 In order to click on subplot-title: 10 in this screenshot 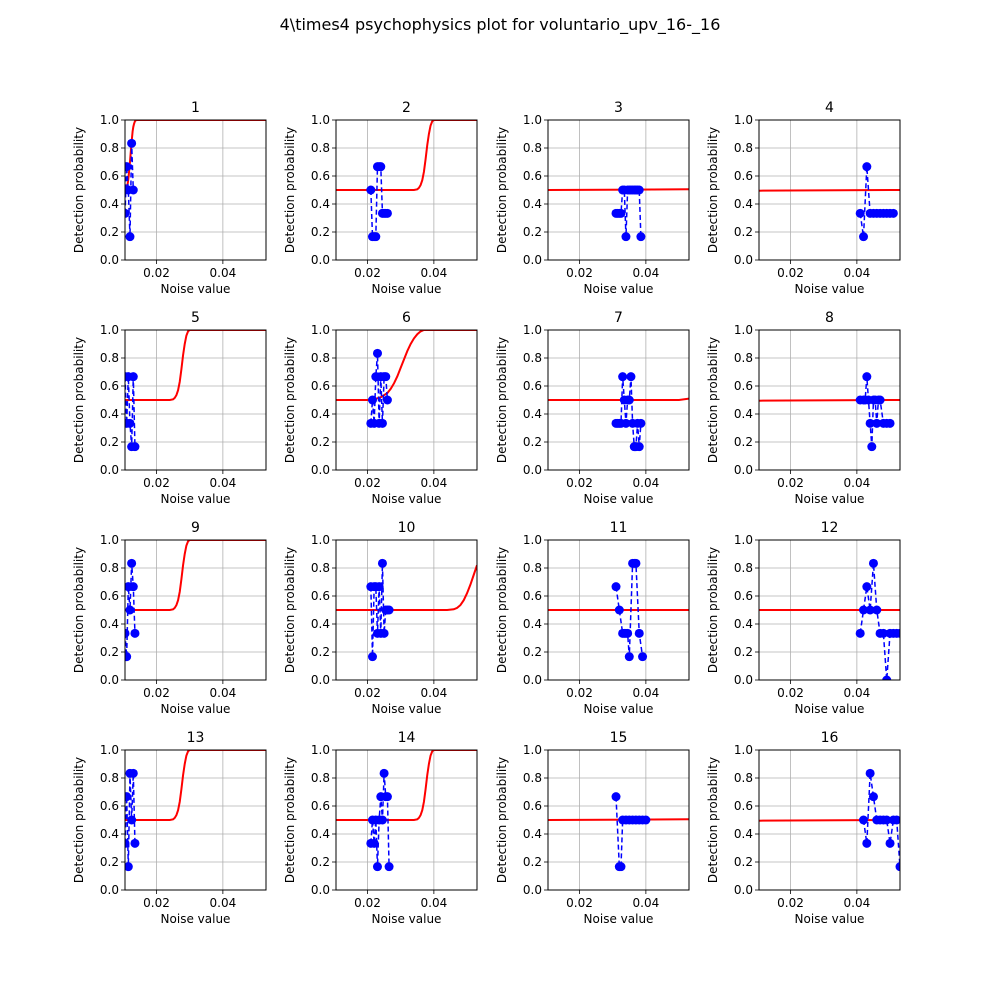, I will do `click(407, 528)`.